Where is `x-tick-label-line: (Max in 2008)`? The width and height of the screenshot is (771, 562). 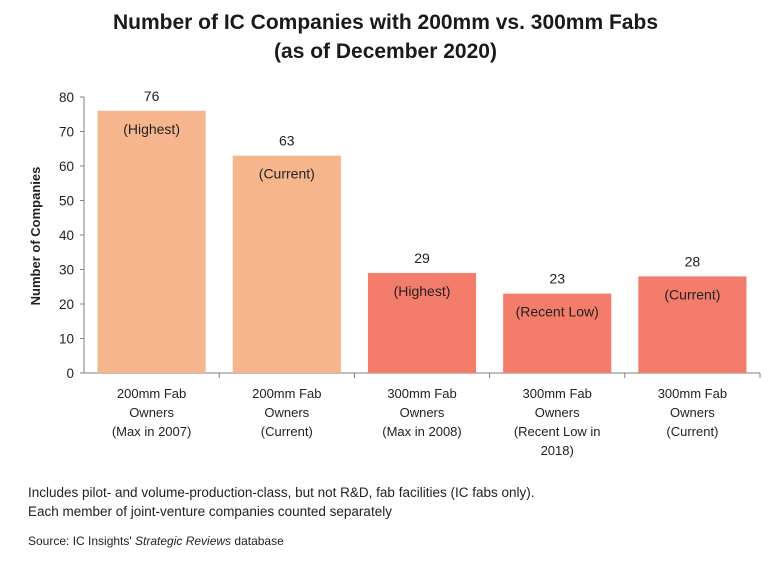
x-tick-label-line: (Max in 2008) is located at coordinates (421, 431).